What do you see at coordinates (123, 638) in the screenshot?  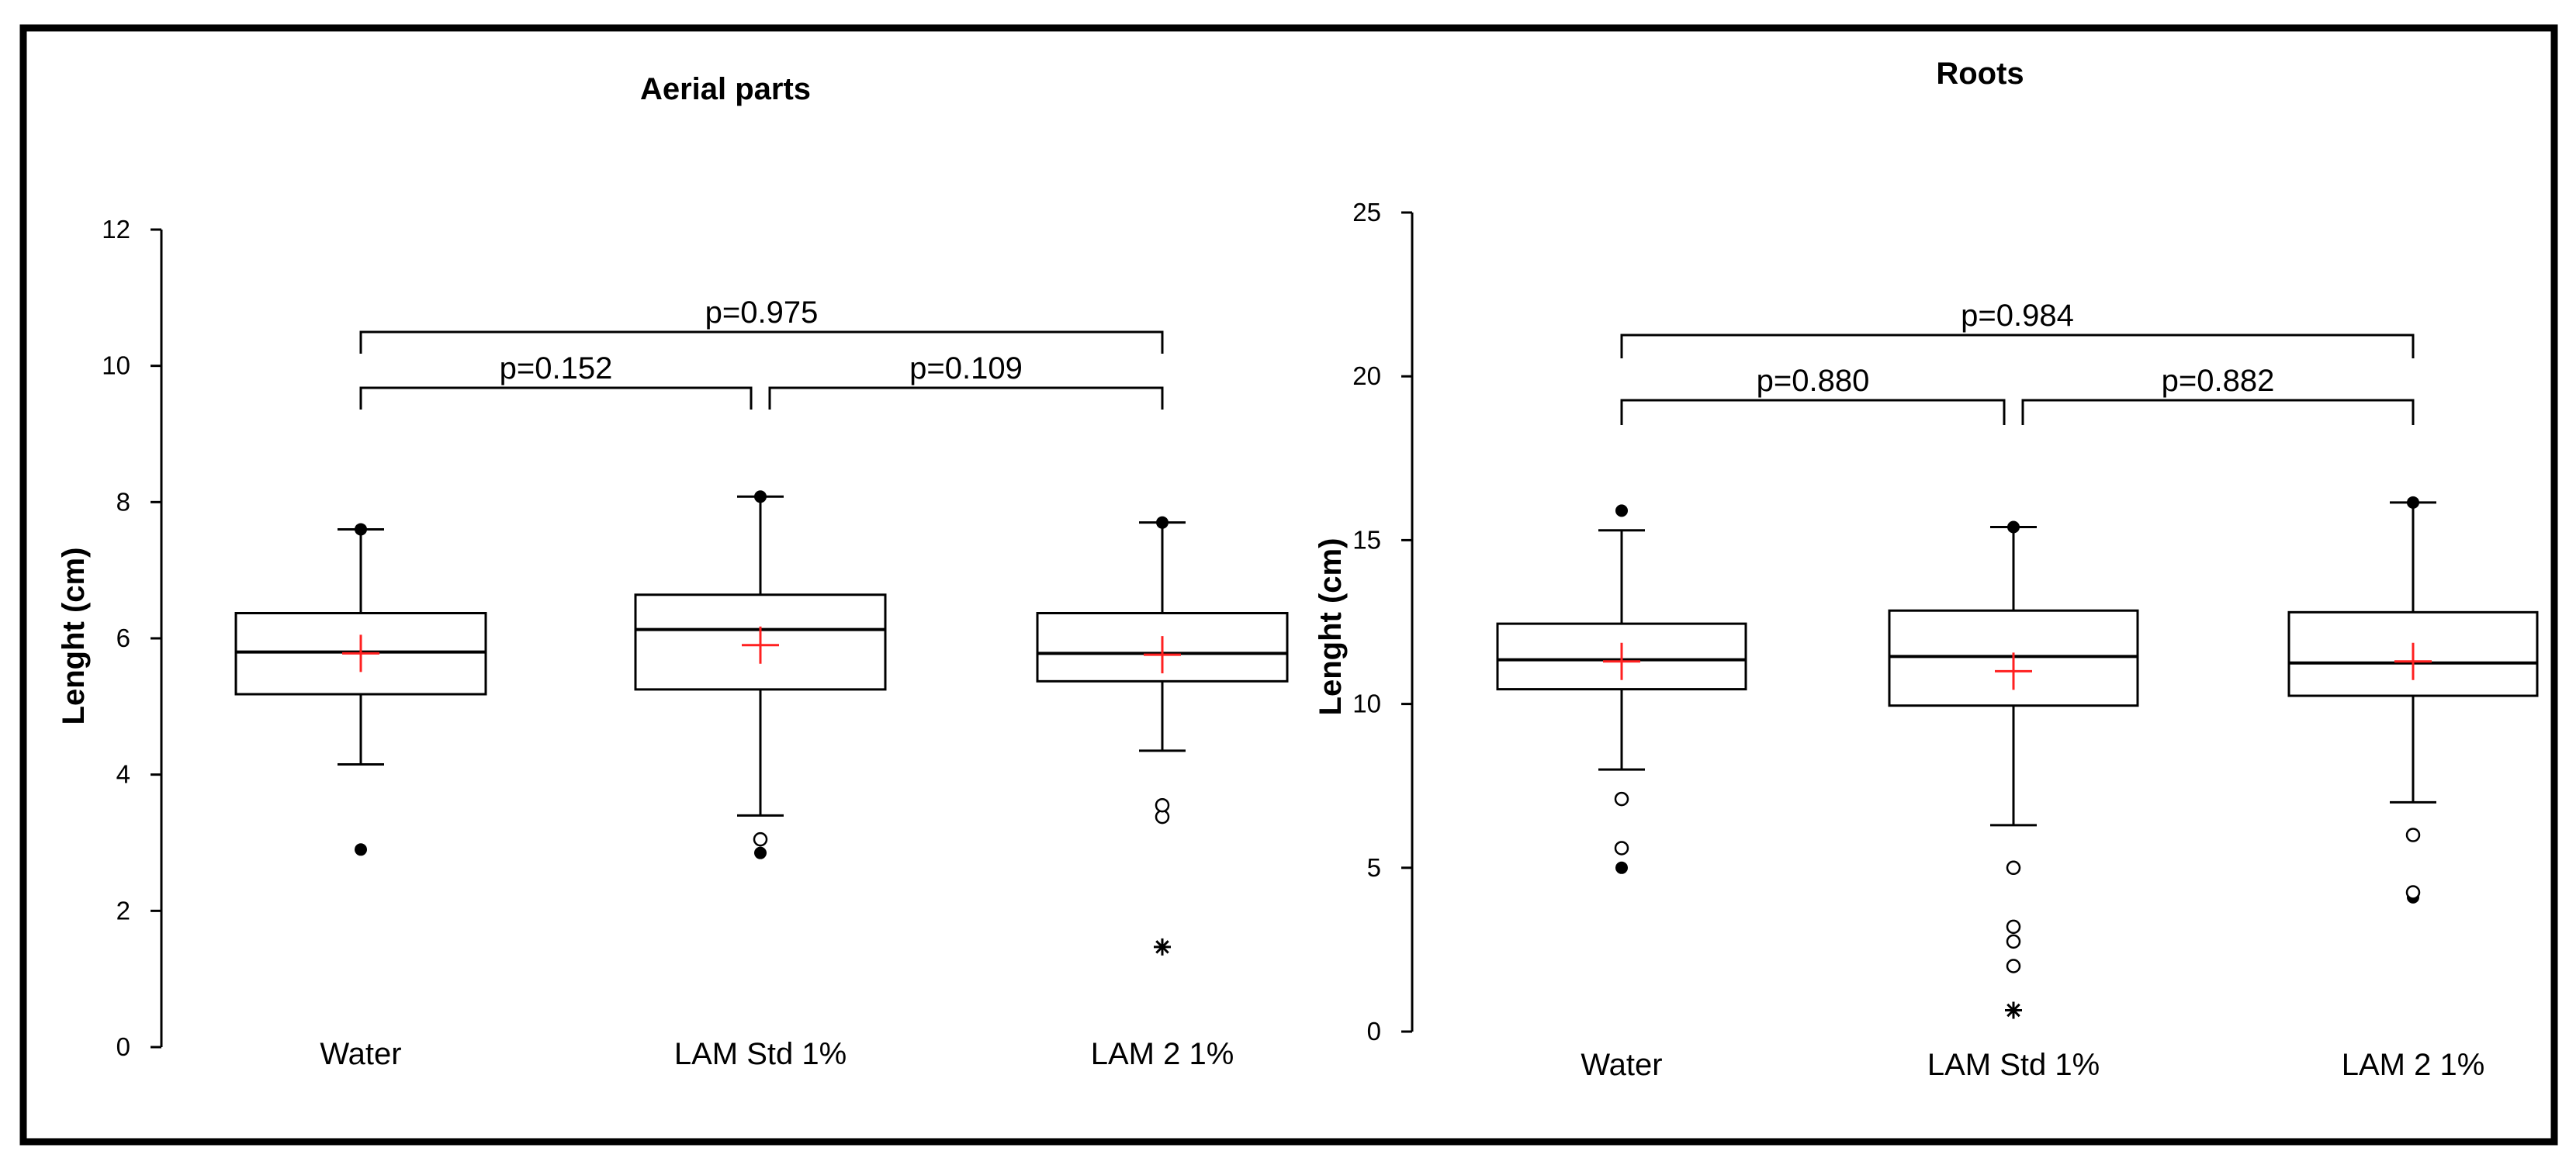 I see `y-tick-label: 6` at bounding box center [123, 638].